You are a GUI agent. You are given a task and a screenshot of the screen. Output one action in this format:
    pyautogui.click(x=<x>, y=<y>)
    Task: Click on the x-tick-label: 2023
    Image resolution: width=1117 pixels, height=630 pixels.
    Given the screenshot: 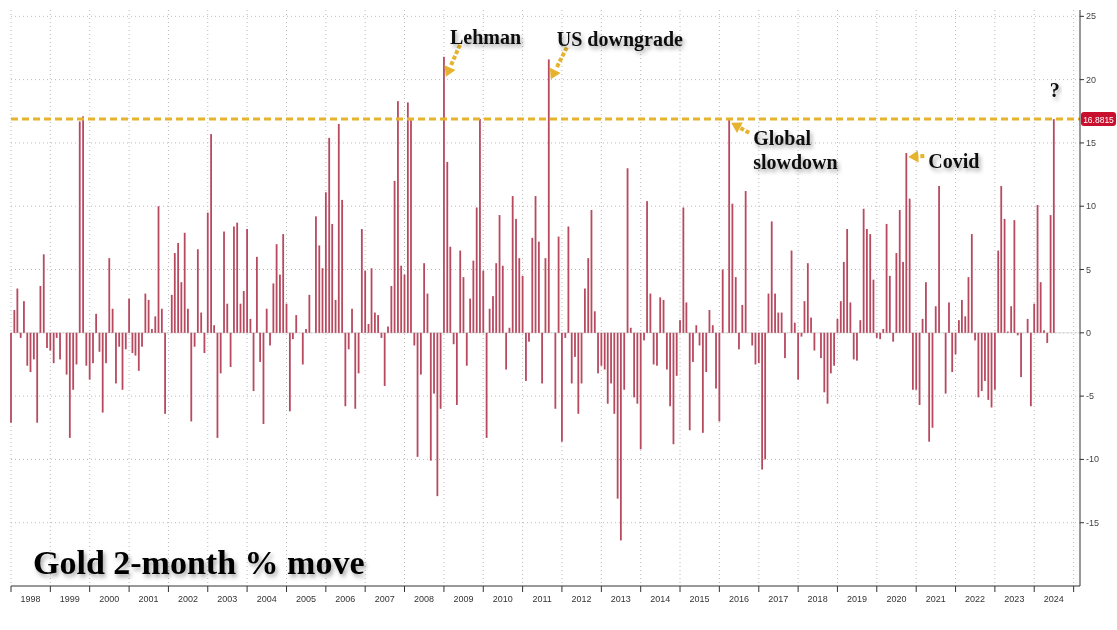 What is the action you would take?
    pyautogui.click(x=1014, y=599)
    